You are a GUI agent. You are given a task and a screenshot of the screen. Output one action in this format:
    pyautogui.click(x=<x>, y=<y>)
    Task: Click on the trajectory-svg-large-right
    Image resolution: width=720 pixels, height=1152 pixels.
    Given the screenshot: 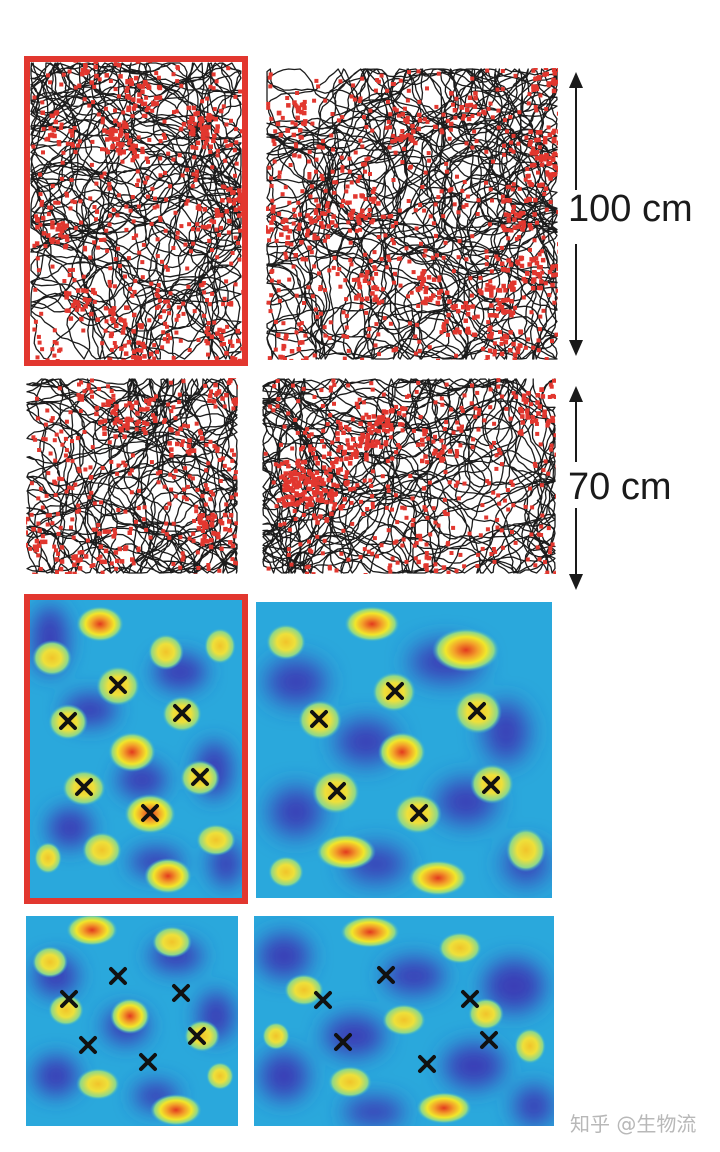 What is the action you would take?
    pyautogui.click(x=412, y=214)
    